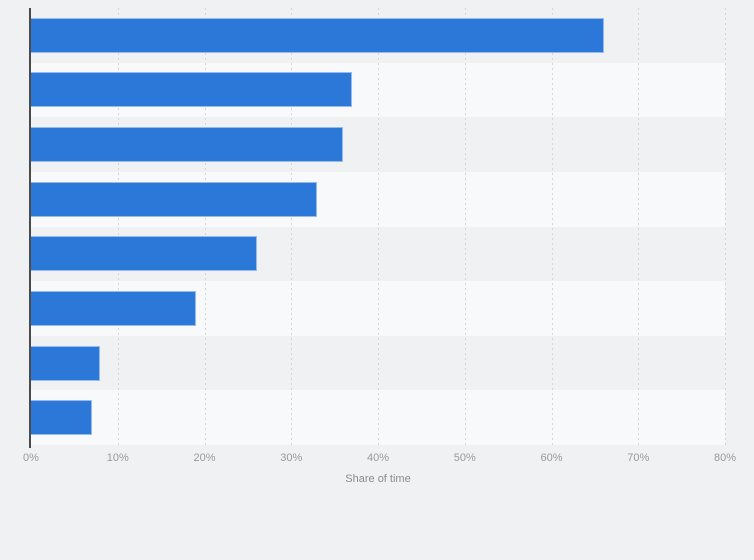 The image size is (754, 560). Describe the element at coordinates (291, 458) in the screenshot. I see `x-tick-label: 30%` at that location.